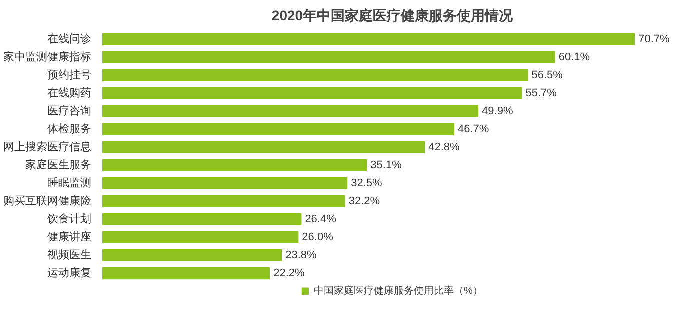 Image resolution: width=700 pixels, height=323 pixels. What do you see at coordinates (654, 39) in the screenshot?
I see `data-label: 70.7%` at bounding box center [654, 39].